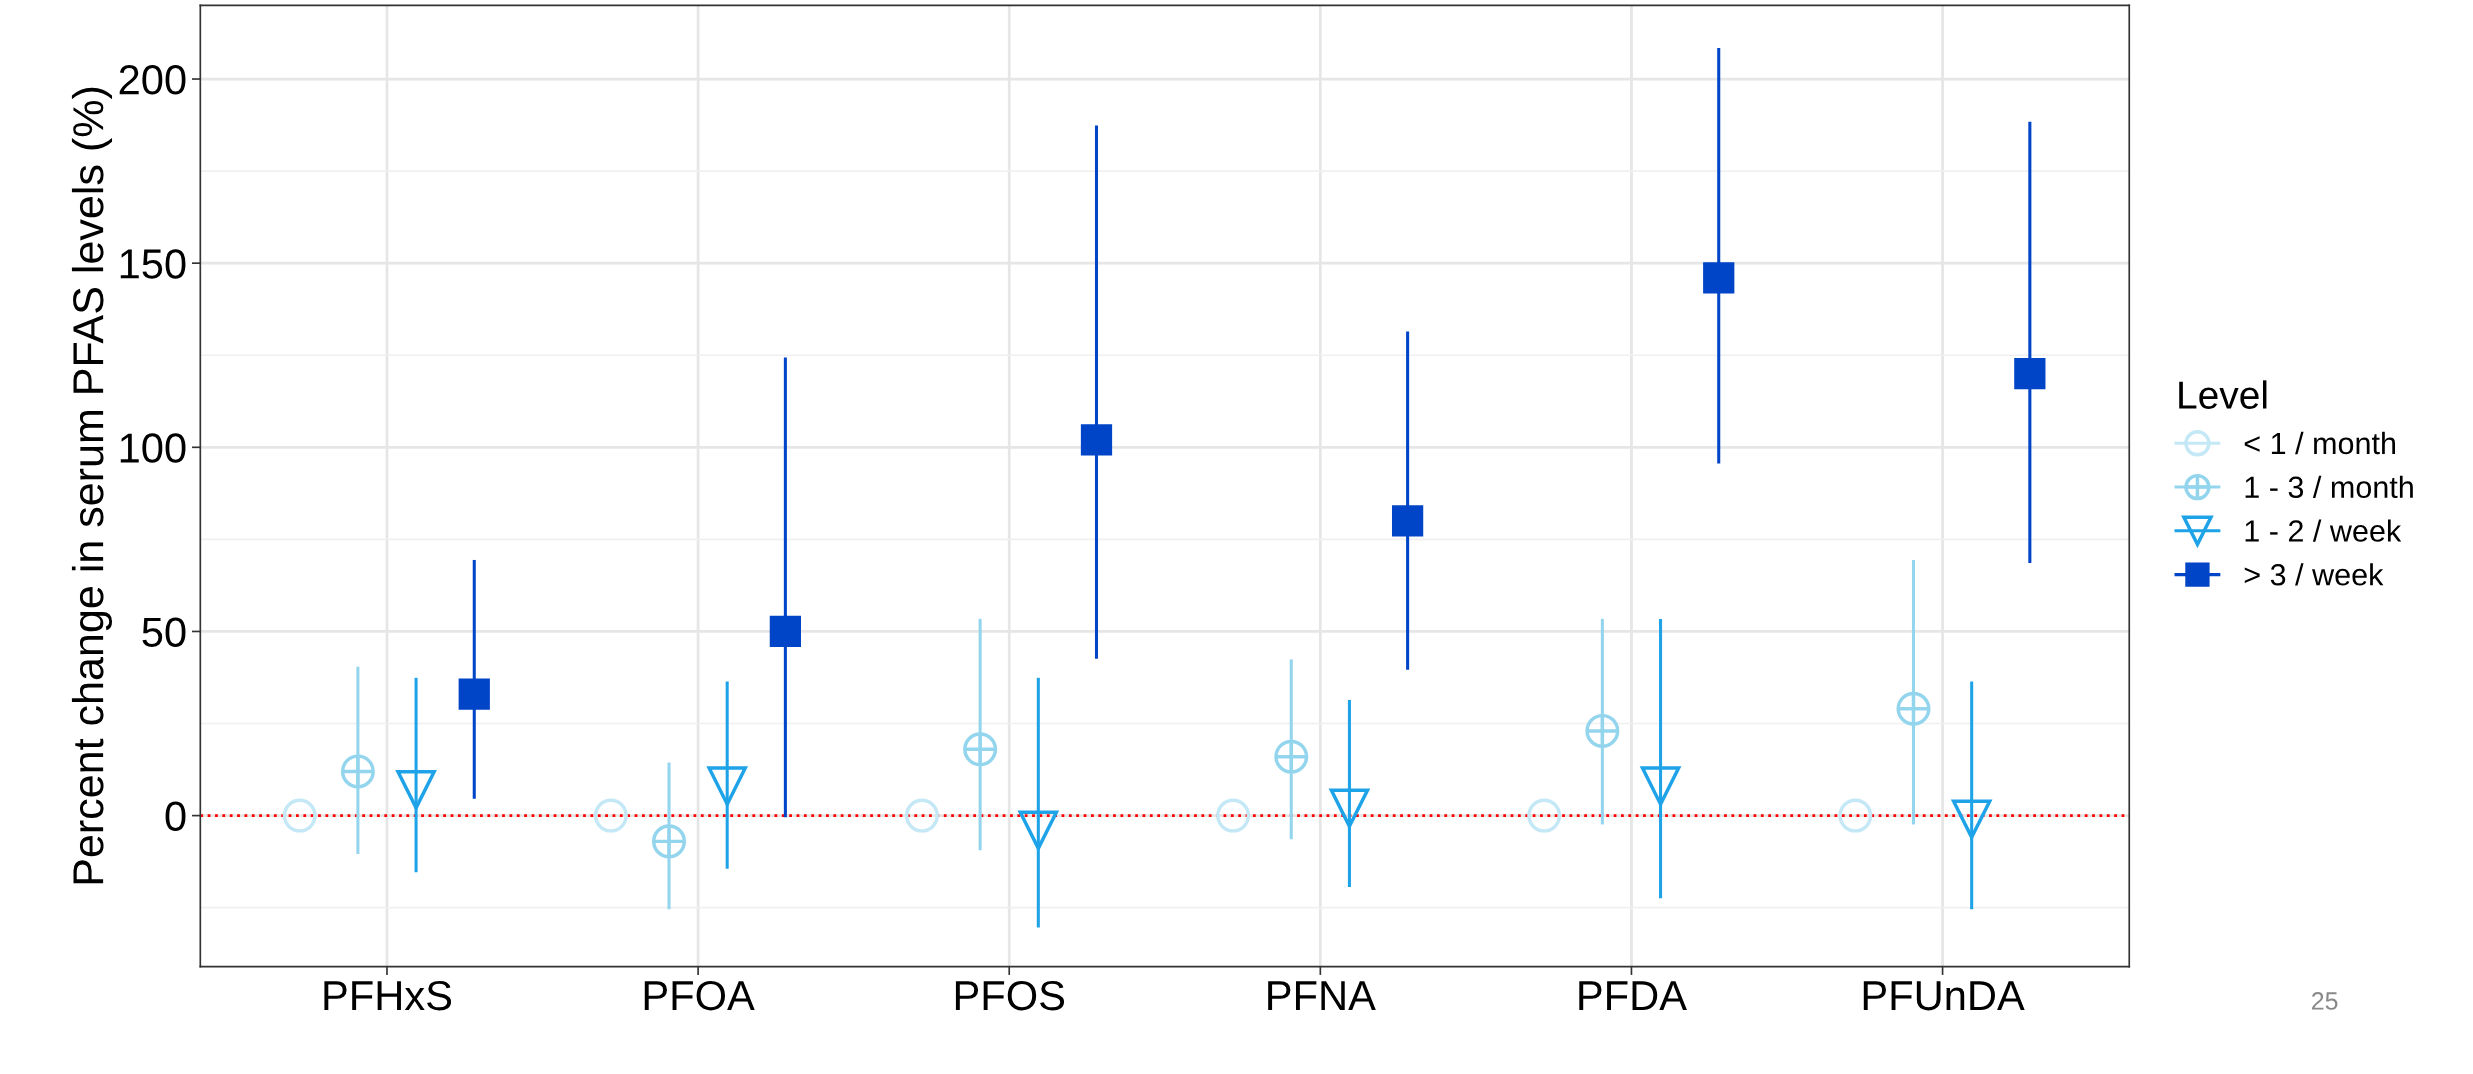 The height and width of the screenshot is (1074, 2473). I want to click on y-tick-label: 50, so click(164, 632).